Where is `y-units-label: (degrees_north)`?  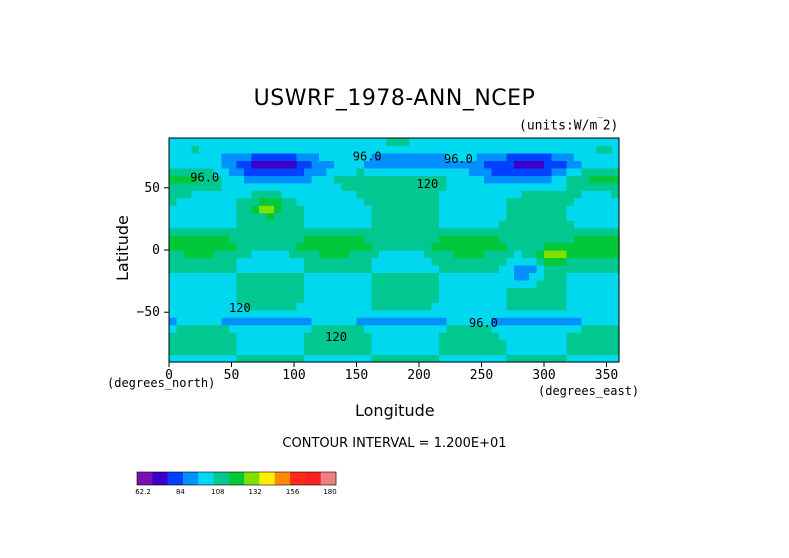 y-units-label: (degrees_north) is located at coordinates (161, 383).